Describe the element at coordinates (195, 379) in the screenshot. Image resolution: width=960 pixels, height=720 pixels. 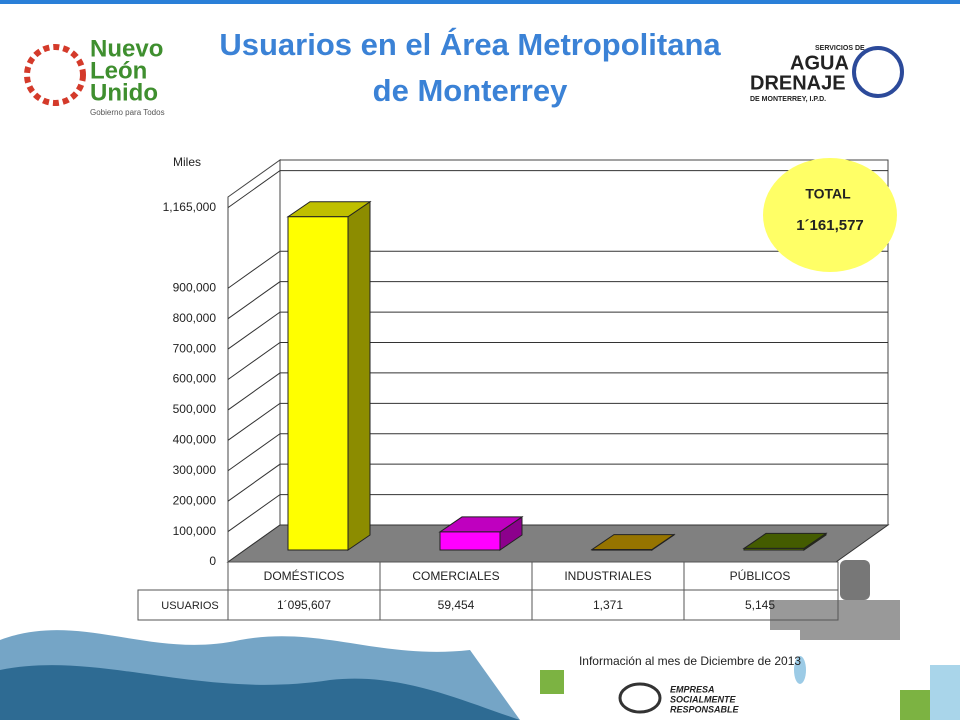
I see `y-tick-label: 600,000` at that location.